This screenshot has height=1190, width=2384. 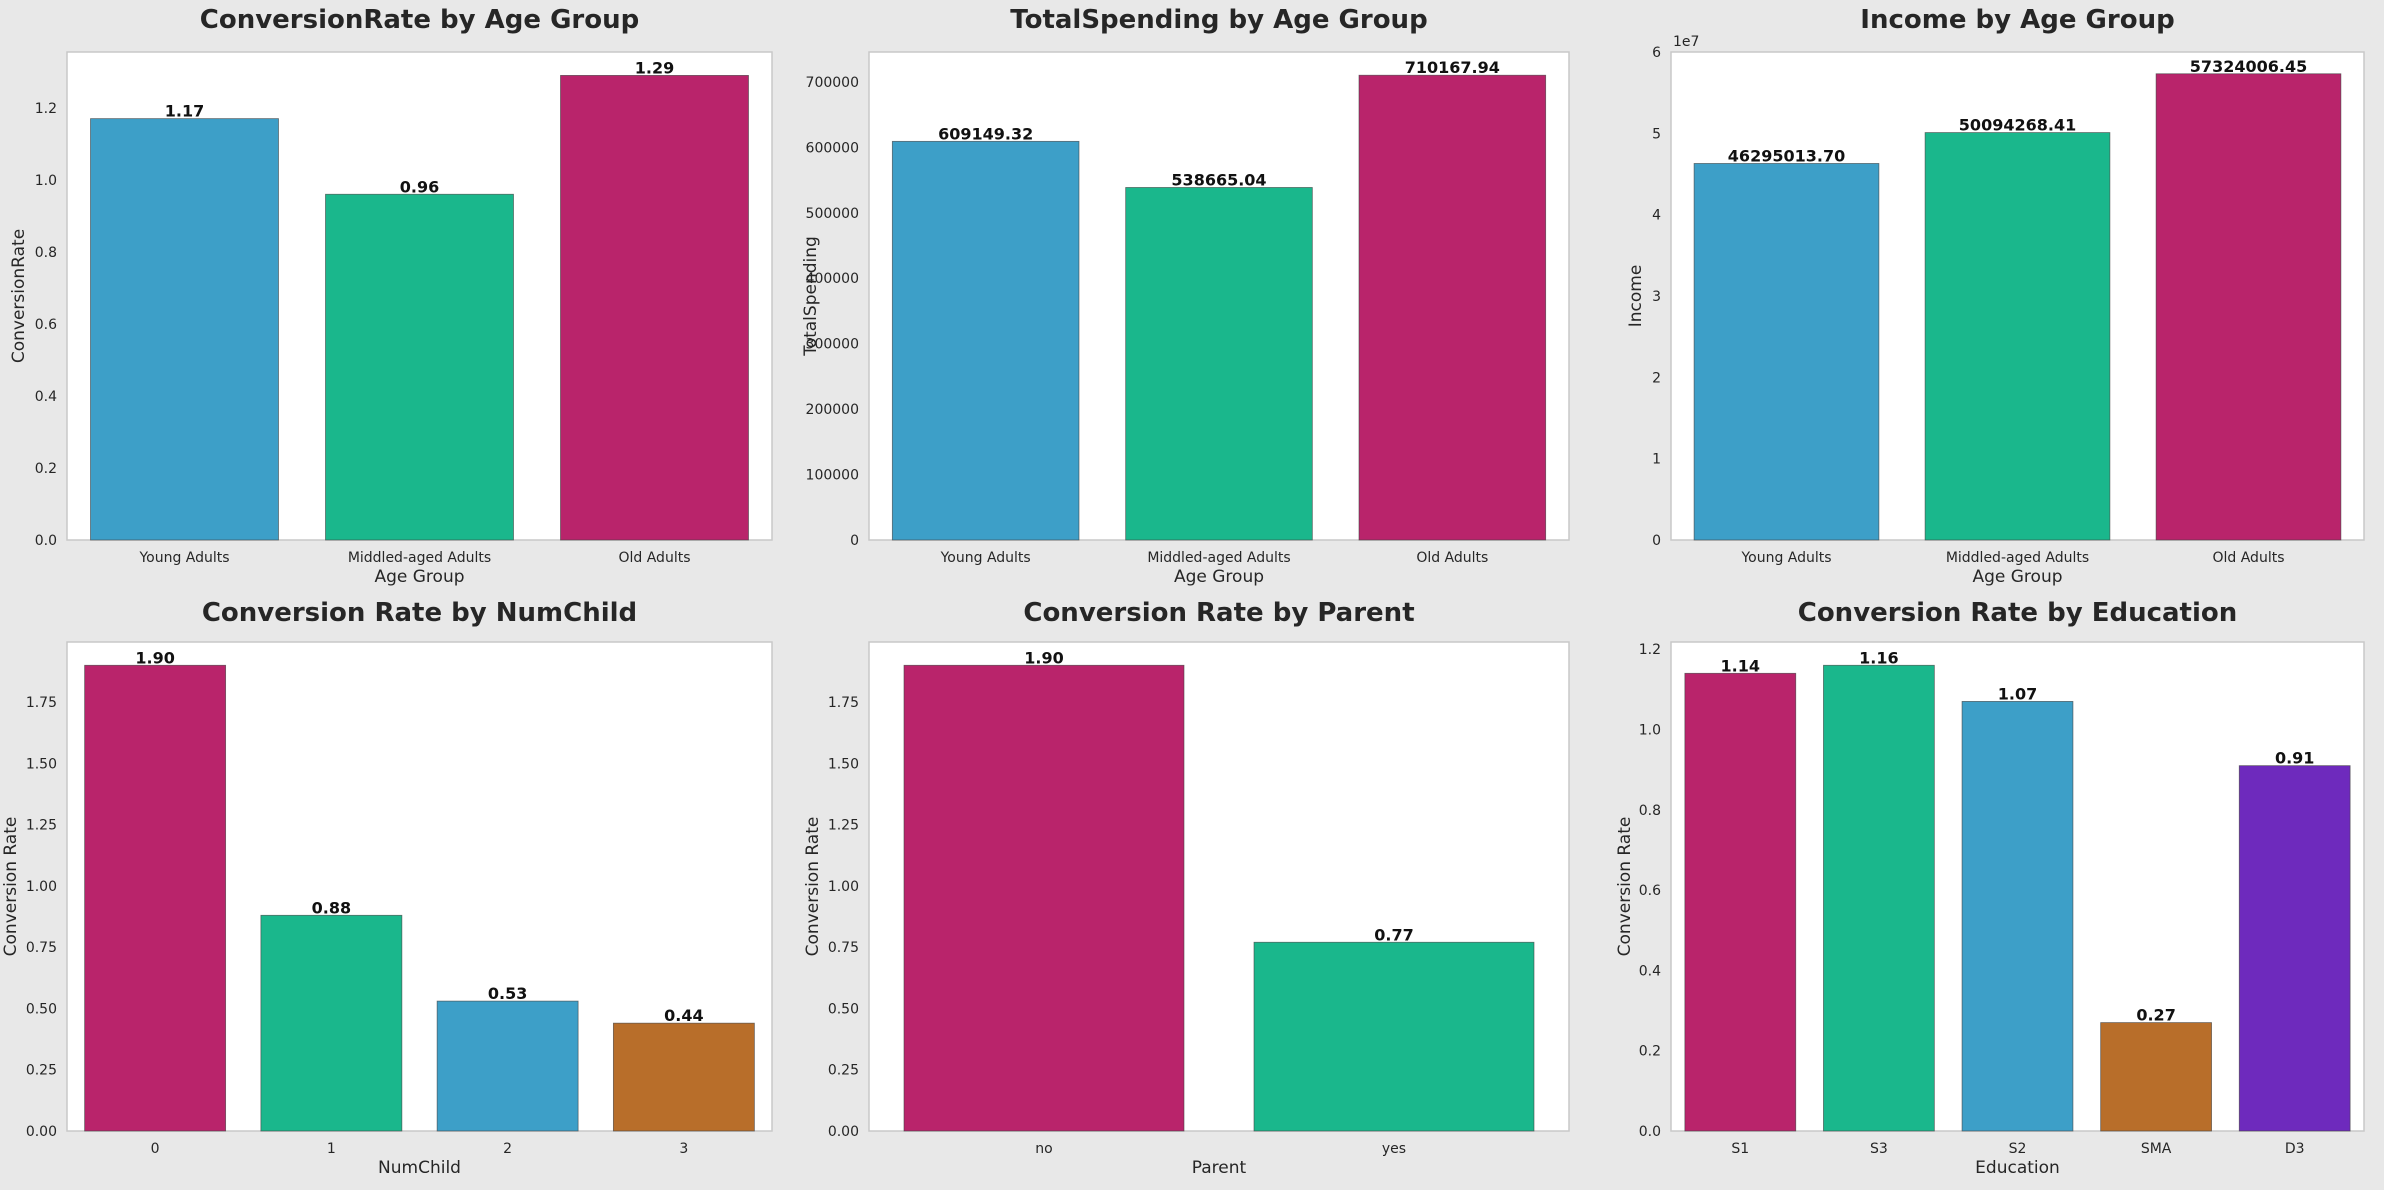 I want to click on y-tick-label: 400000, so click(x=832, y=279).